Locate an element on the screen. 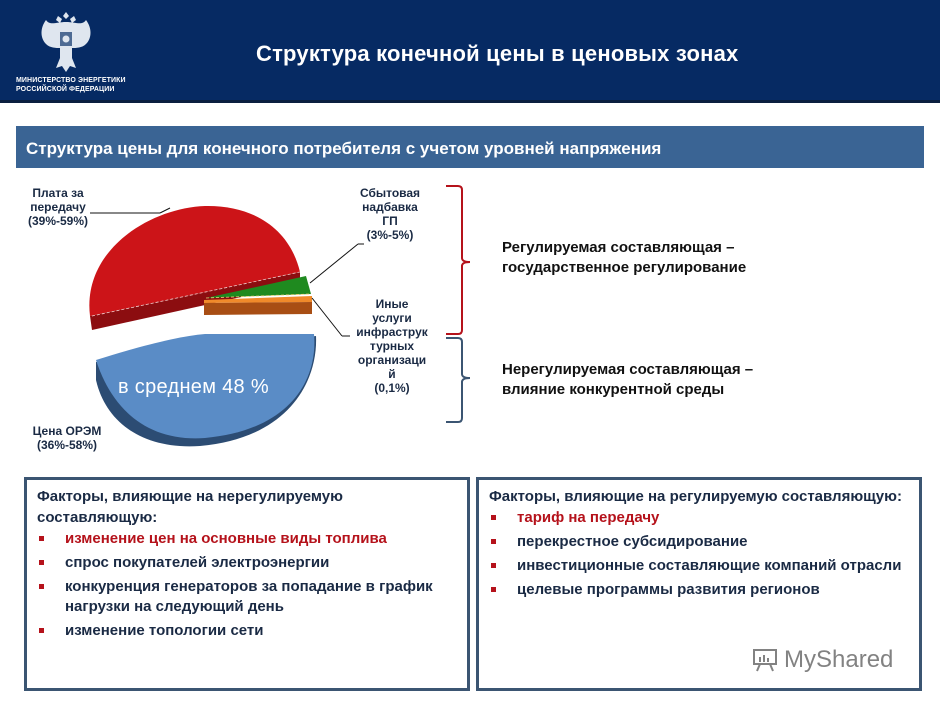  list-item-text: перекрестное субсидирование is located at coordinates (632, 541).